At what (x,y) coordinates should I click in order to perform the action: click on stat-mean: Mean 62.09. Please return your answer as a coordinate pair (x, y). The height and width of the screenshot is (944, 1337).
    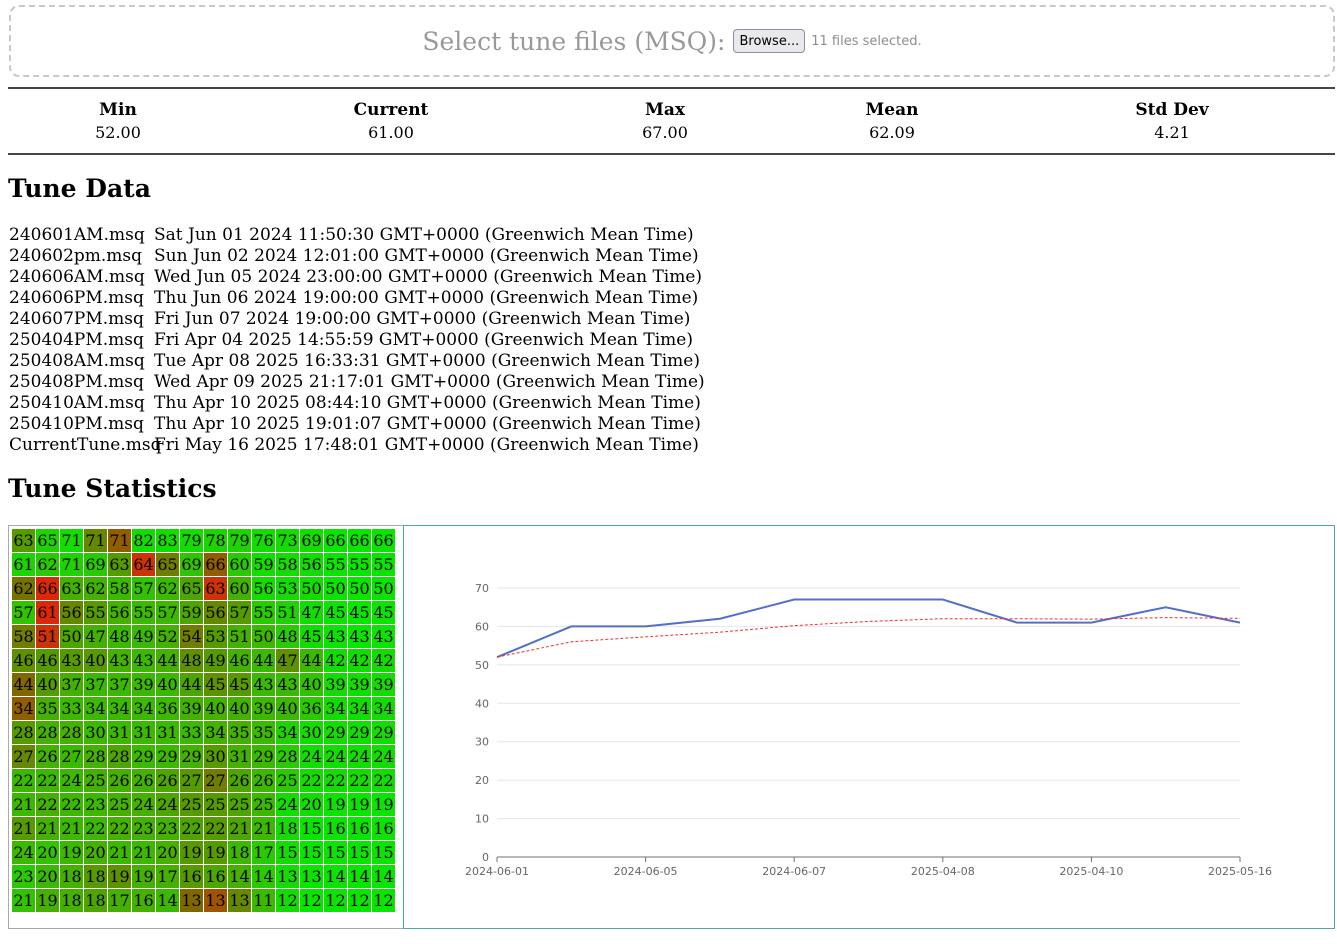
    Looking at the image, I should click on (891, 121).